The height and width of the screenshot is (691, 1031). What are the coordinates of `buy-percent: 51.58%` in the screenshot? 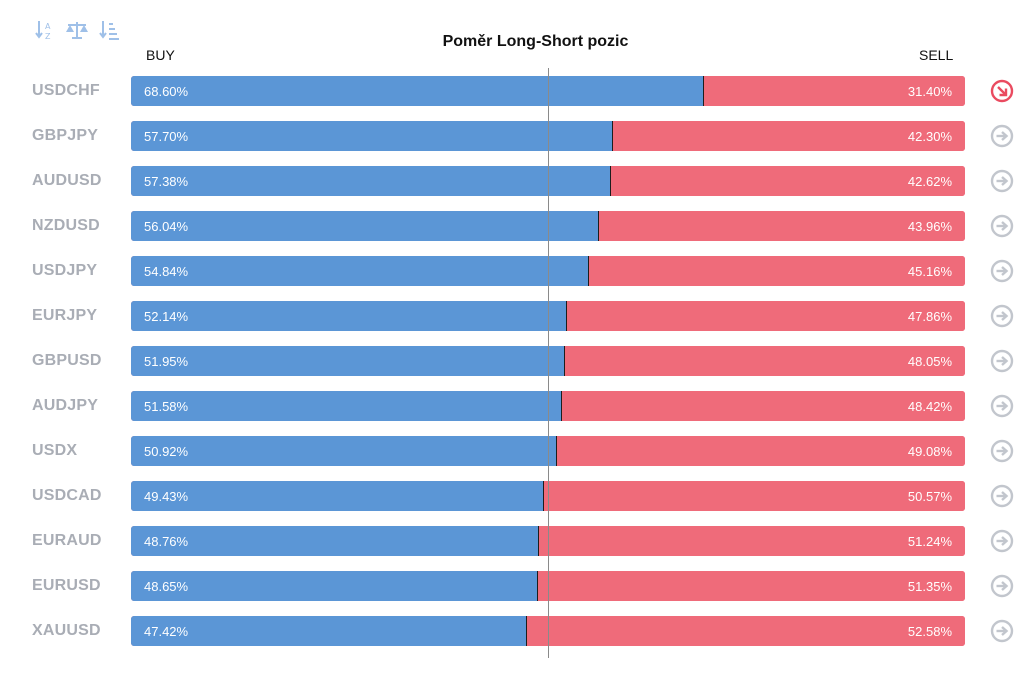 It's located at (166, 406).